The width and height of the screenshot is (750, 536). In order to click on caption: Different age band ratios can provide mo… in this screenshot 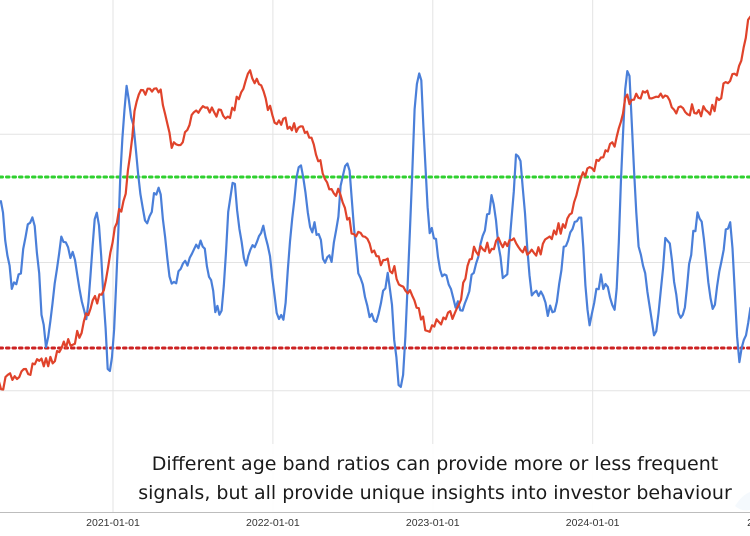, I will do `click(435, 479)`.